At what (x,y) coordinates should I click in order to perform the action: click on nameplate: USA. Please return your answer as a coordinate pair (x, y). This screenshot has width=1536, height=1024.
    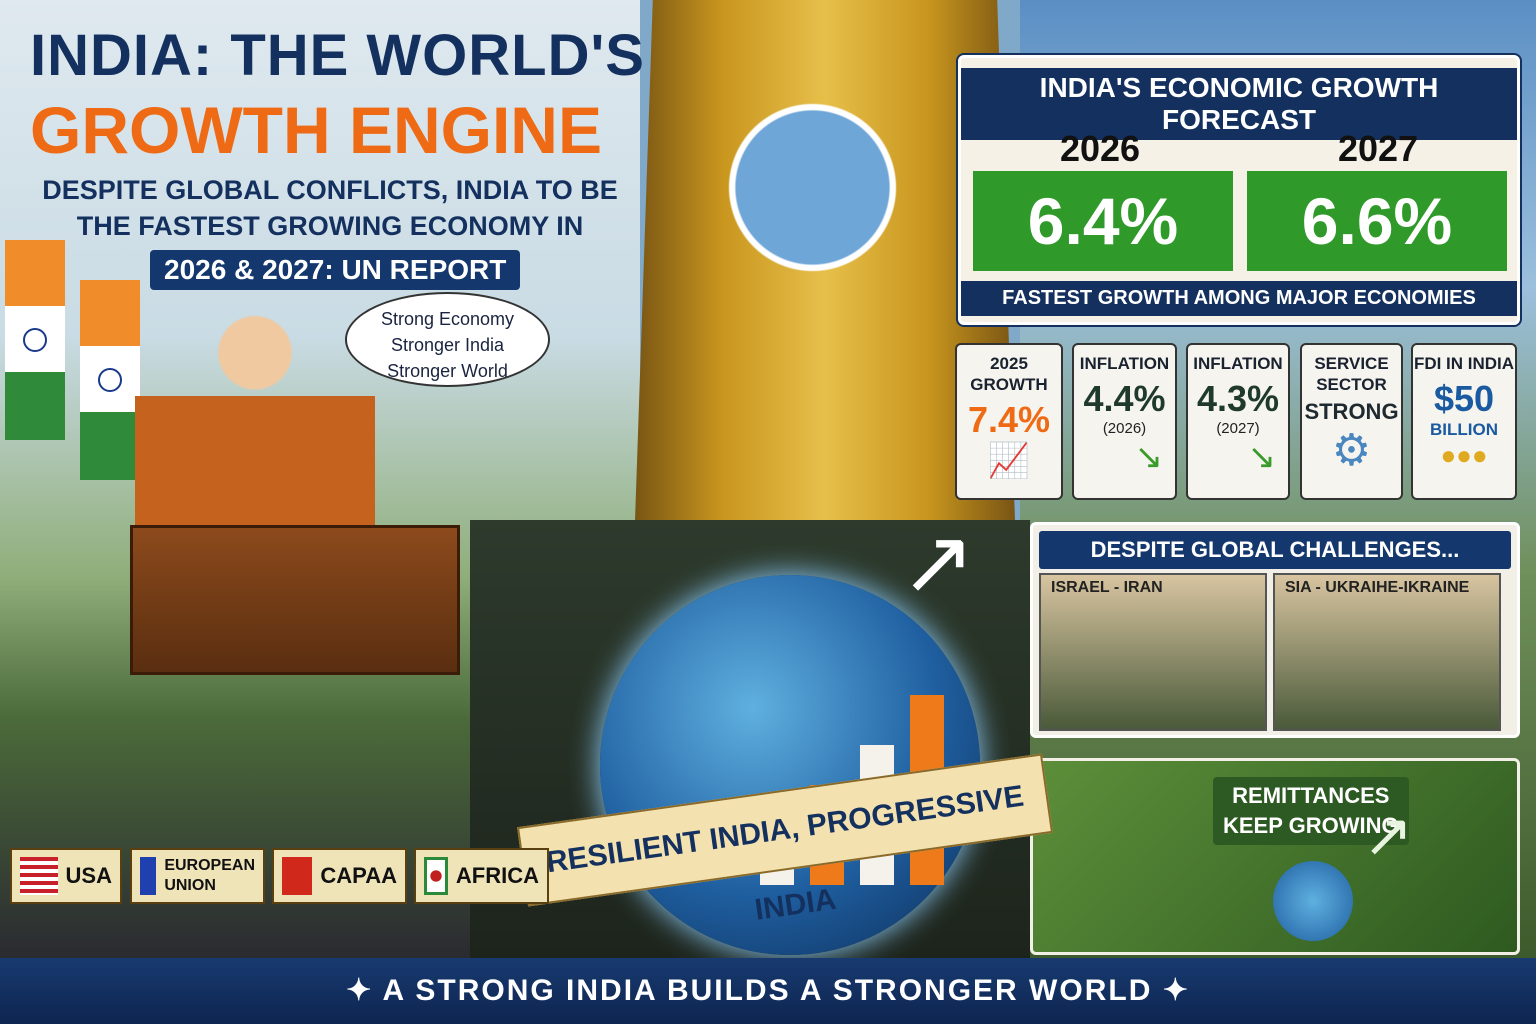
    Looking at the image, I should click on (66, 876).